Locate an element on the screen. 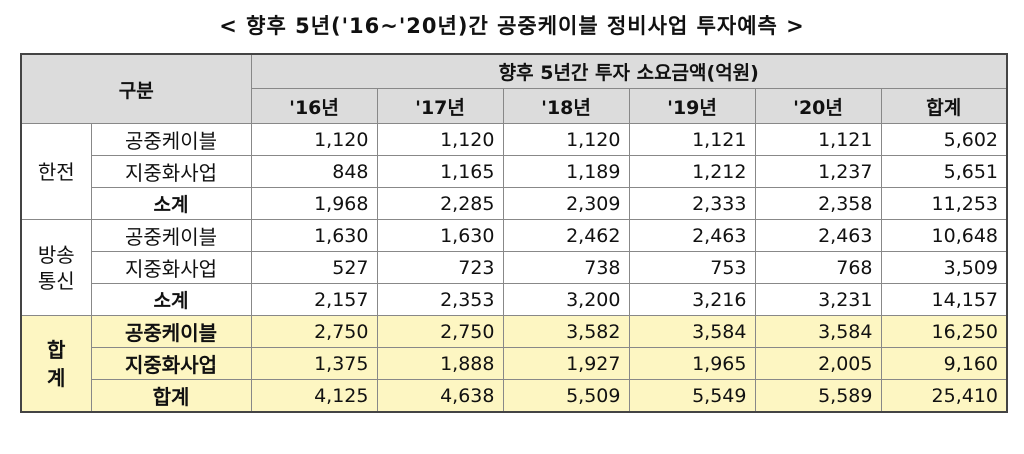 This screenshot has width=1024, height=454. table-cell: 9,160 is located at coordinates (944, 363).